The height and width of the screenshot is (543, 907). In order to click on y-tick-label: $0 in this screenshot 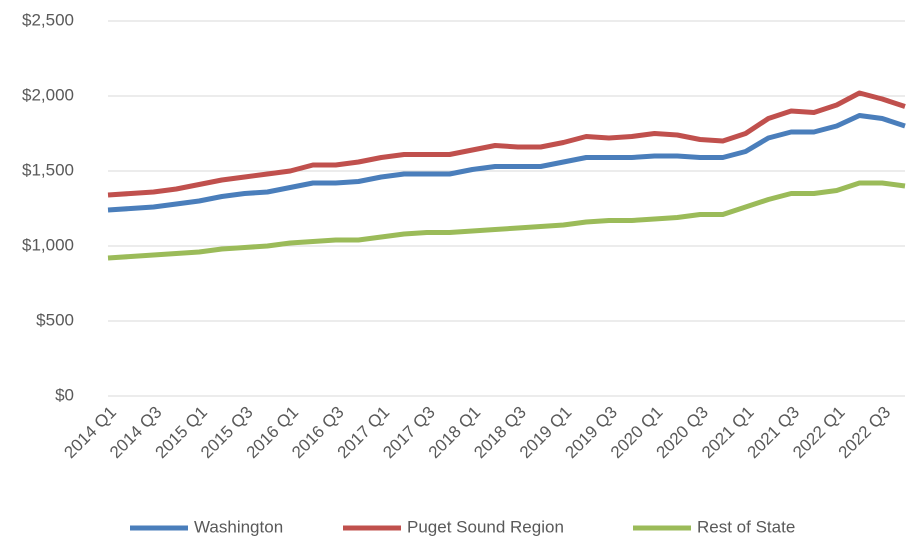, I will do `click(64, 394)`.